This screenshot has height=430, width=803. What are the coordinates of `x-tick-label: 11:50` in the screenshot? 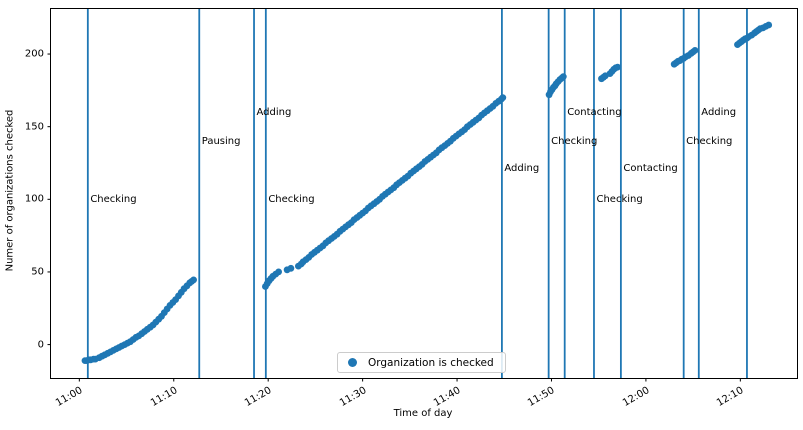 It's located at (541, 397).